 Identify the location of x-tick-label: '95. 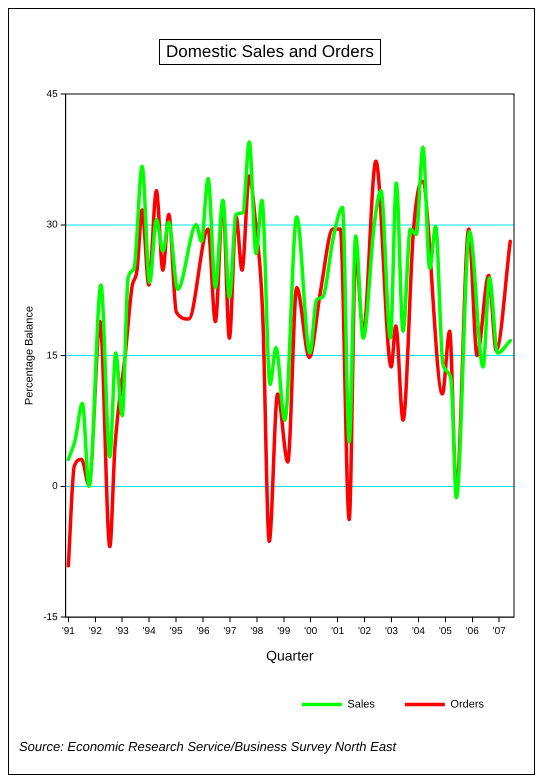
(177, 631).